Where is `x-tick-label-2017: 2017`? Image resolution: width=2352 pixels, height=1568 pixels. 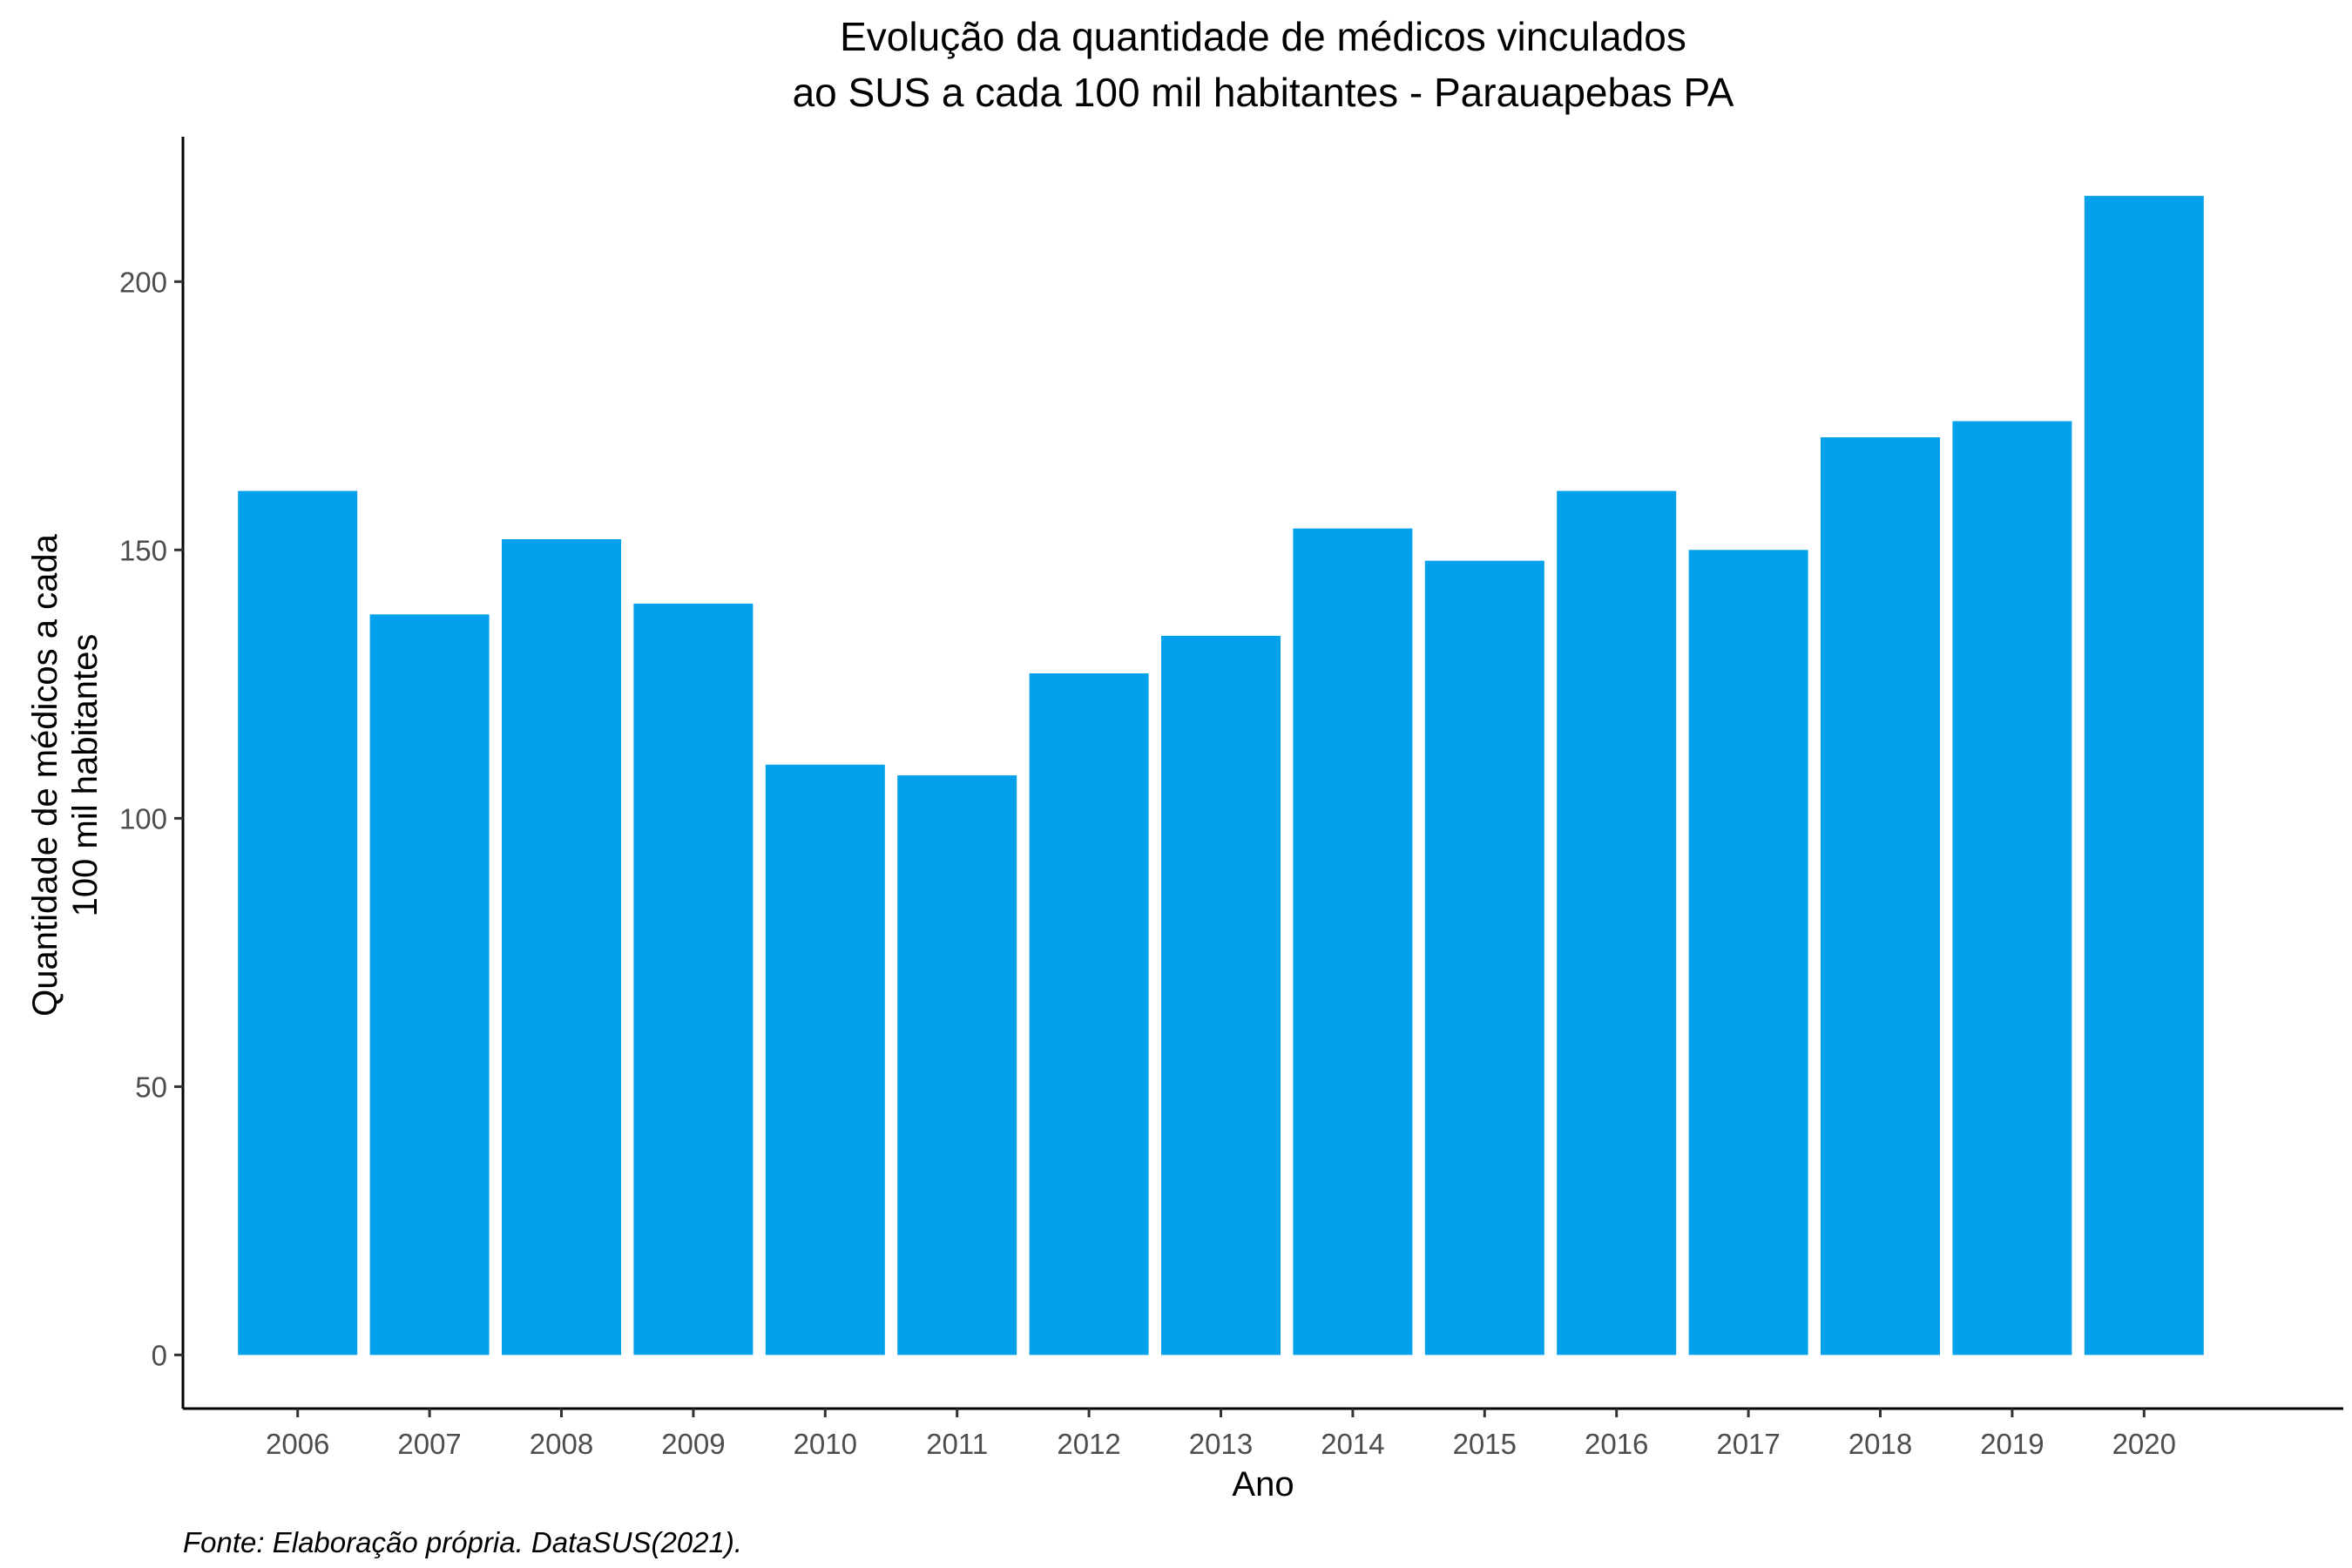 x-tick-label-2017: 2017 is located at coordinates (1748, 1444).